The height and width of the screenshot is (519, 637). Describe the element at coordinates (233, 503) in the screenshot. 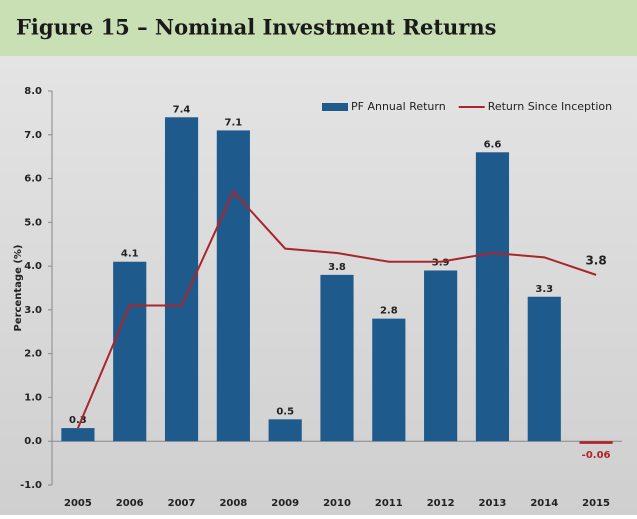

I see `x-tick-label: 2008` at that location.